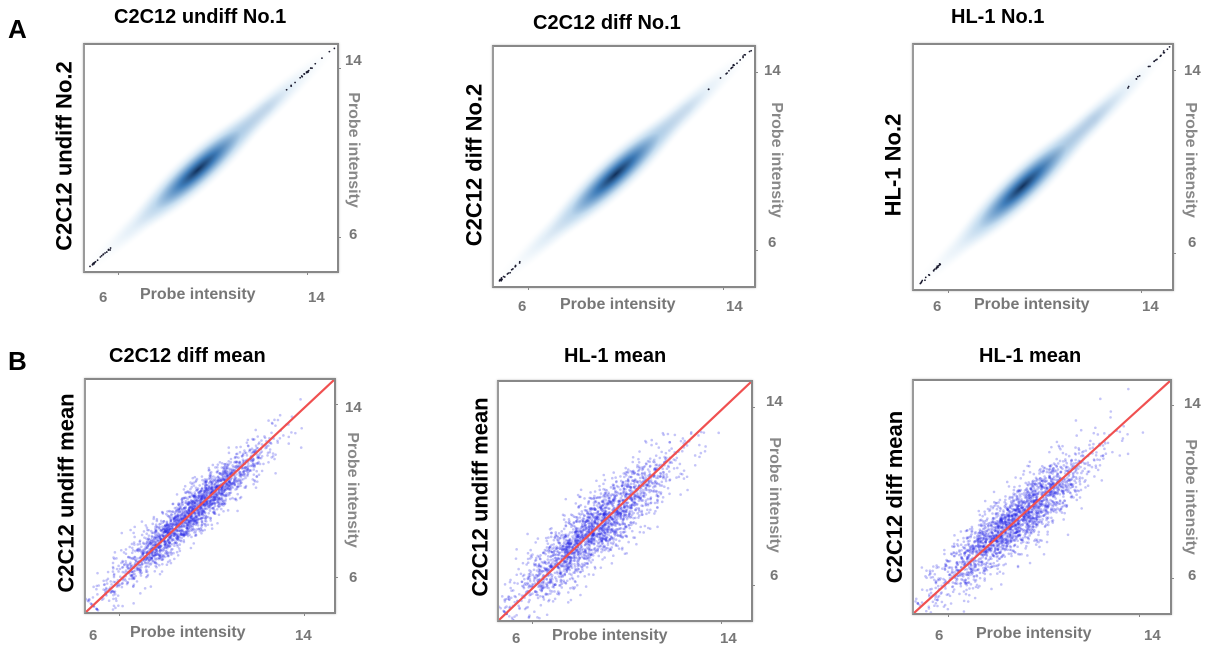 The image size is (1221, 647). Describe the element at coordinates (609, 525) in the screenshot. I see `scatter-points` at that location.